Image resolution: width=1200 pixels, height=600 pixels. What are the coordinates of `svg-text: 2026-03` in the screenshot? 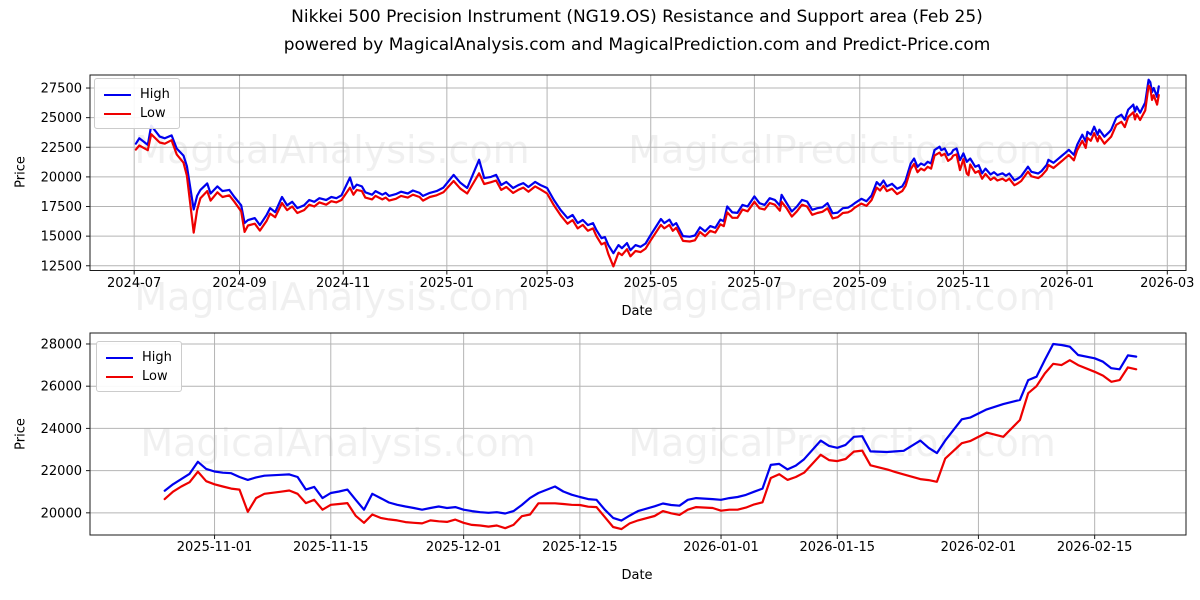 It's located at (1167, 283).